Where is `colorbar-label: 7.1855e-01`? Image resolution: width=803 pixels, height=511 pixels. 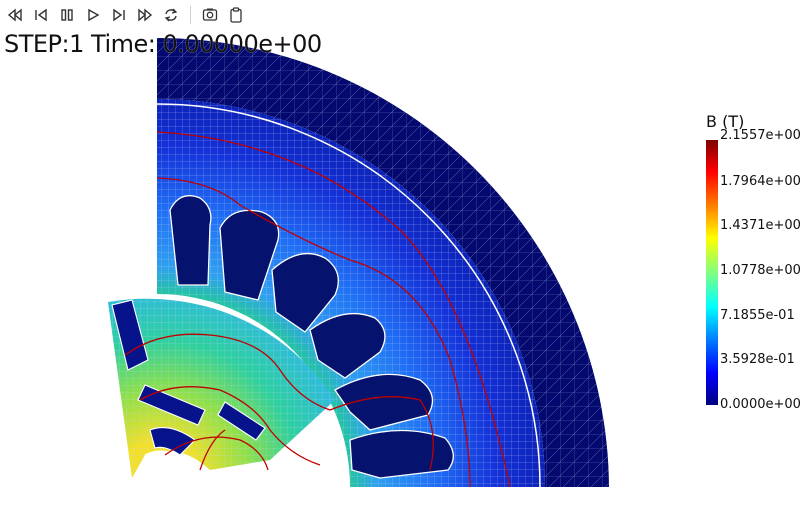
colorbar-label: 7.1855e-01 is located at coordinates (757, 315).